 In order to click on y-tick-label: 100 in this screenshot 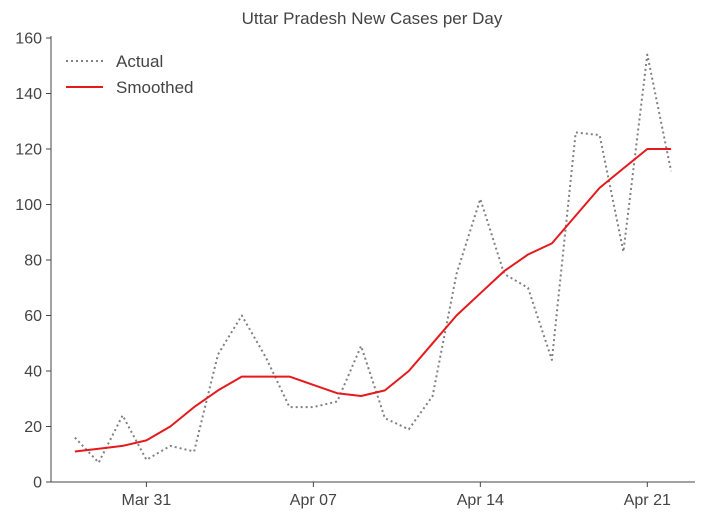, I will do `click(28, 205)`.